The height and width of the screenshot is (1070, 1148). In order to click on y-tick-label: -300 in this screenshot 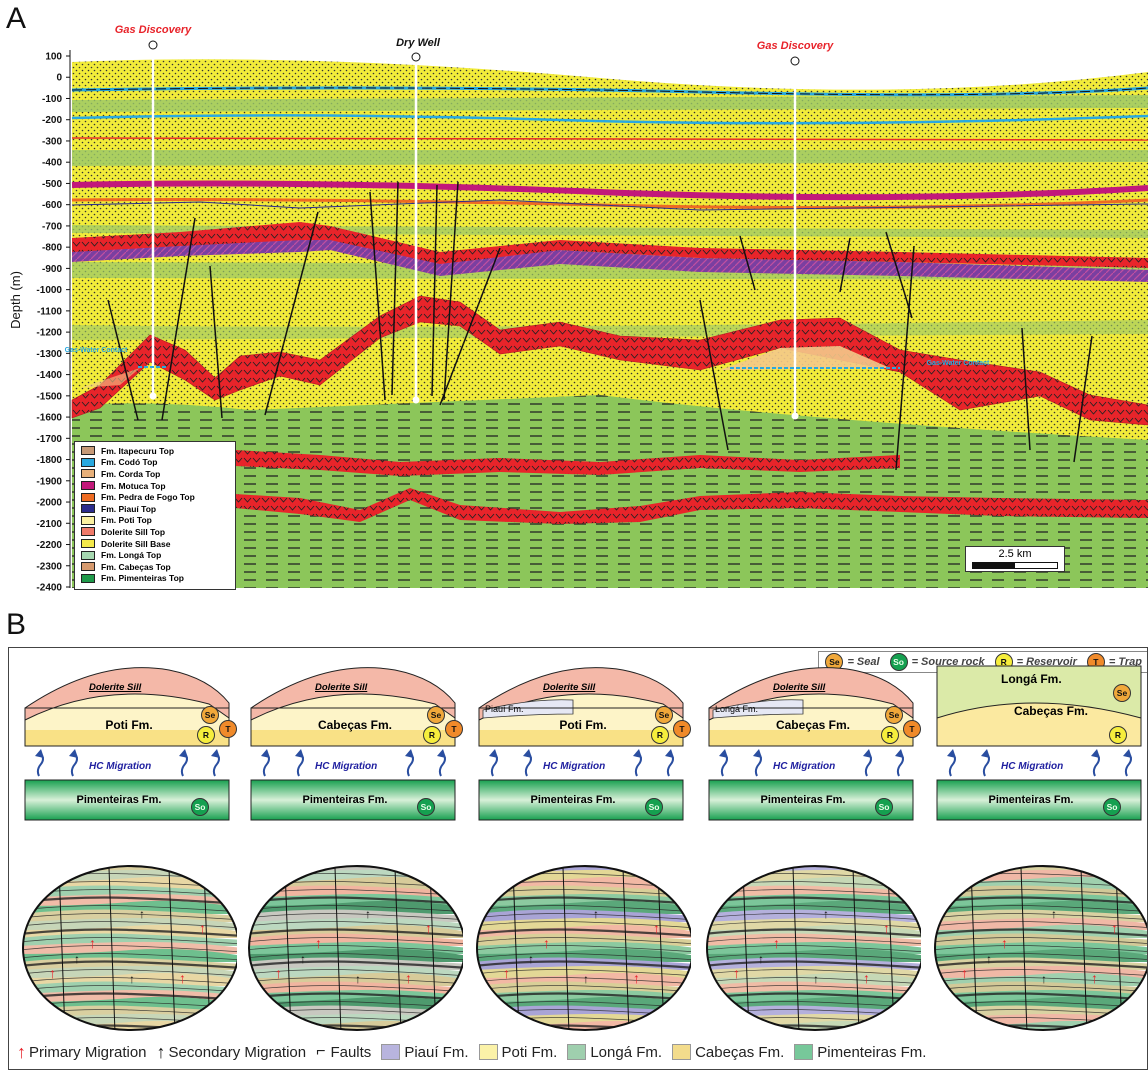, I will do `click(52, 141)`.